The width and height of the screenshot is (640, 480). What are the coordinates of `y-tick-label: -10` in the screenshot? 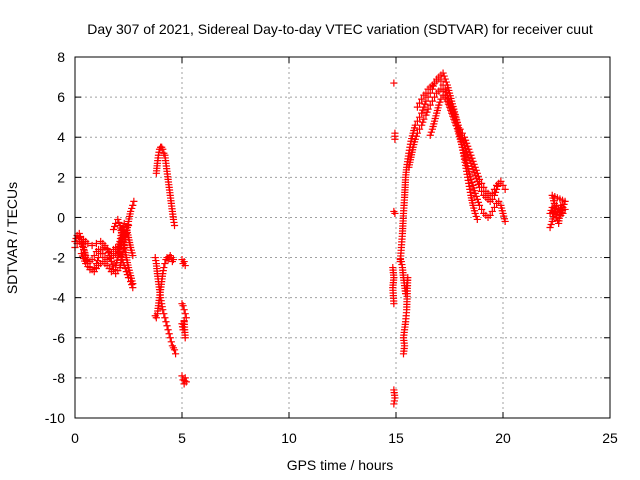 It's located at (55, 418).